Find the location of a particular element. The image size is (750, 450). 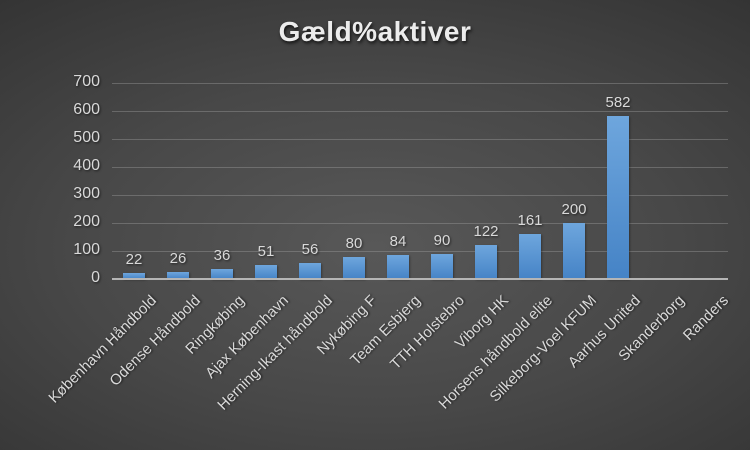

value-label: 51 is located at coordinates (266, 251).